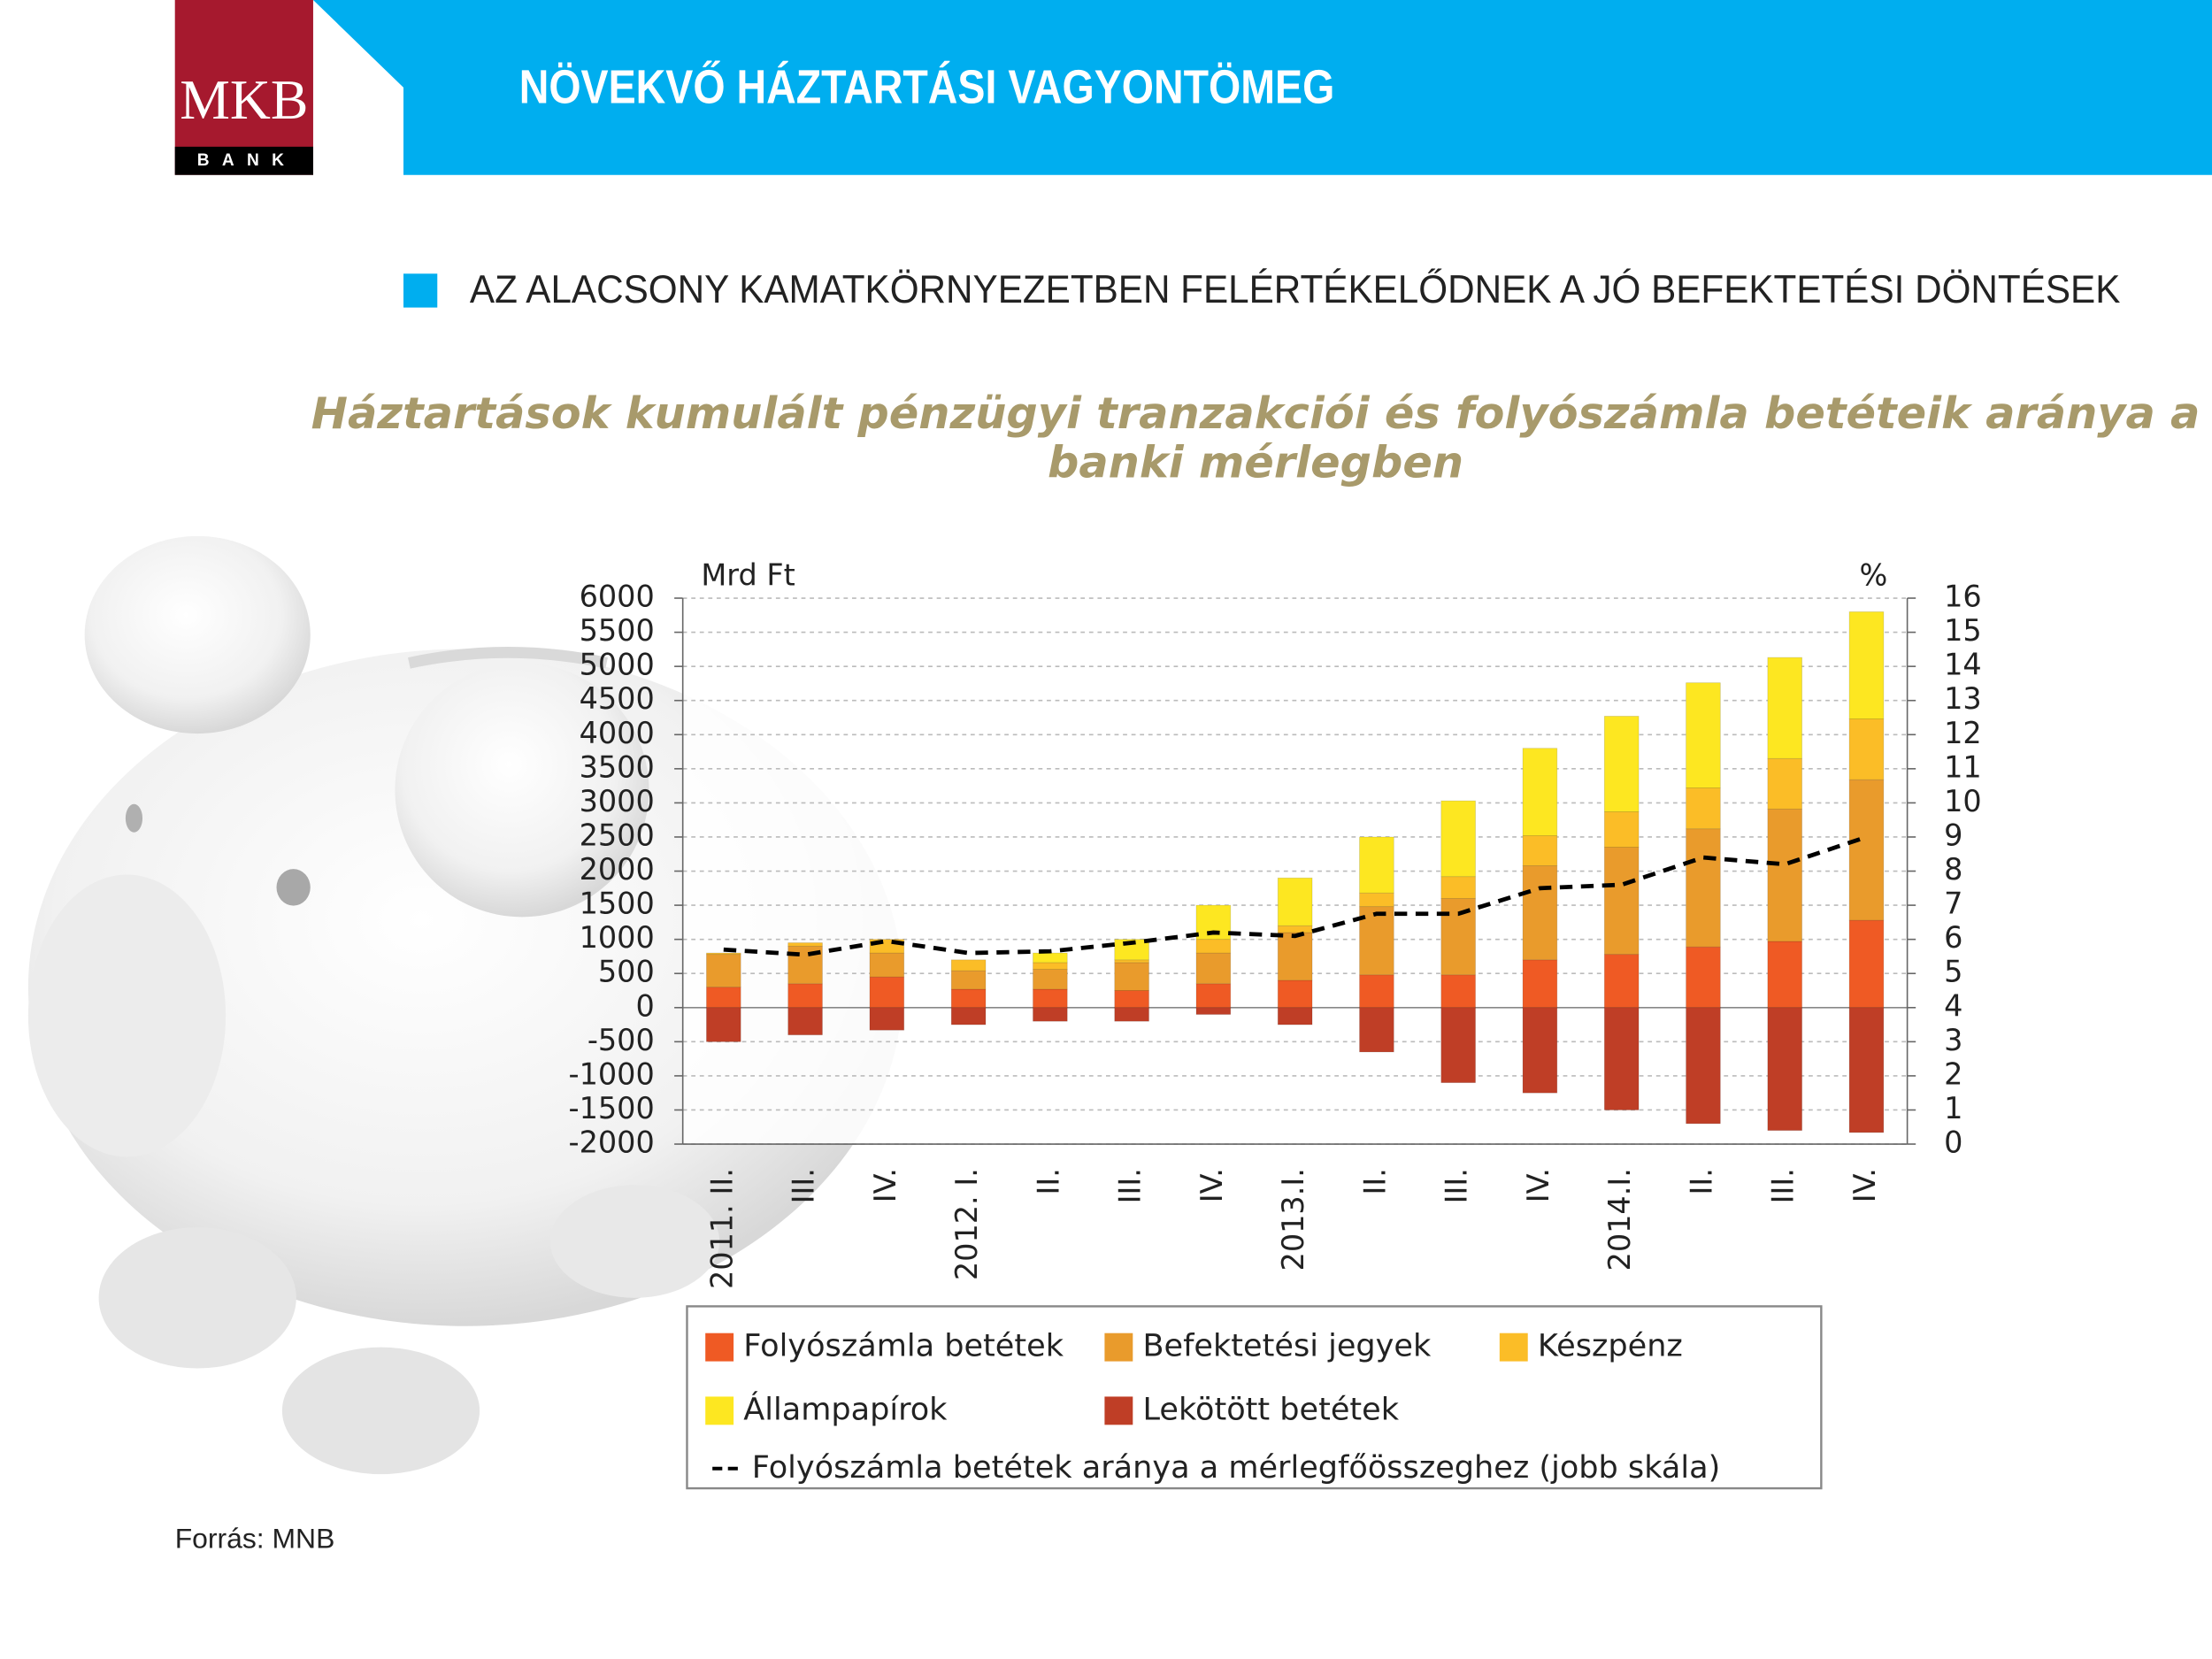 The height and width of the screenshot is (1659, 2212). I want to click on y2-tick-label: 11, so click(1963, 766).